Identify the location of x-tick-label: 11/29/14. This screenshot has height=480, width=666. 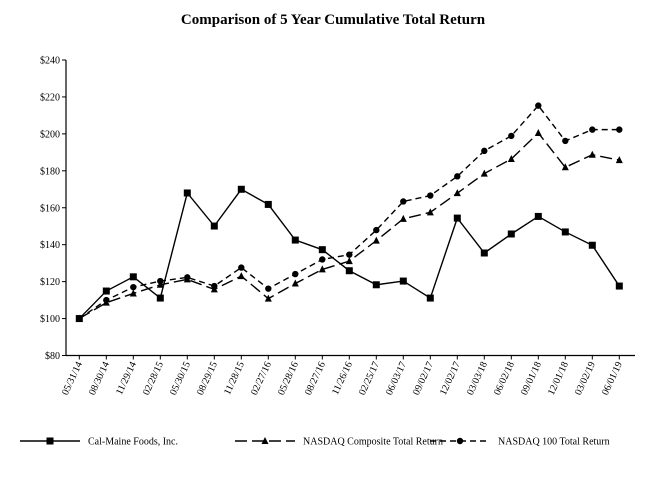
(126, 378).